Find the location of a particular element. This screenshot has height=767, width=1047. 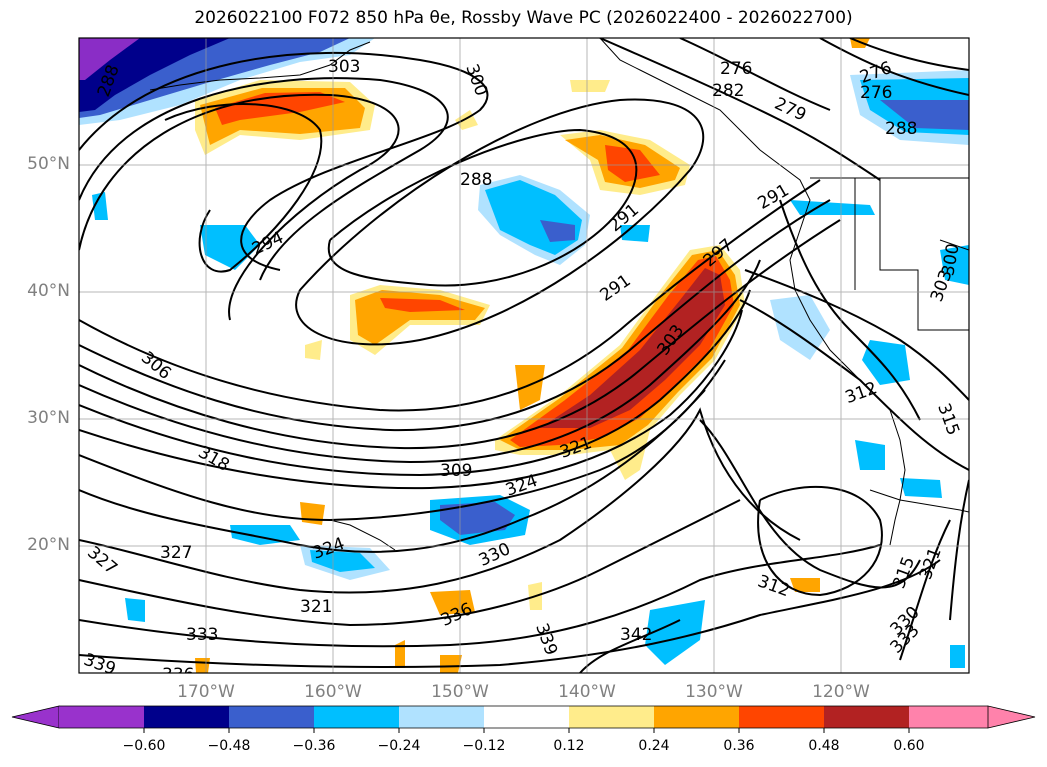

contour-label: 321 is located at coordinates (316, 607).